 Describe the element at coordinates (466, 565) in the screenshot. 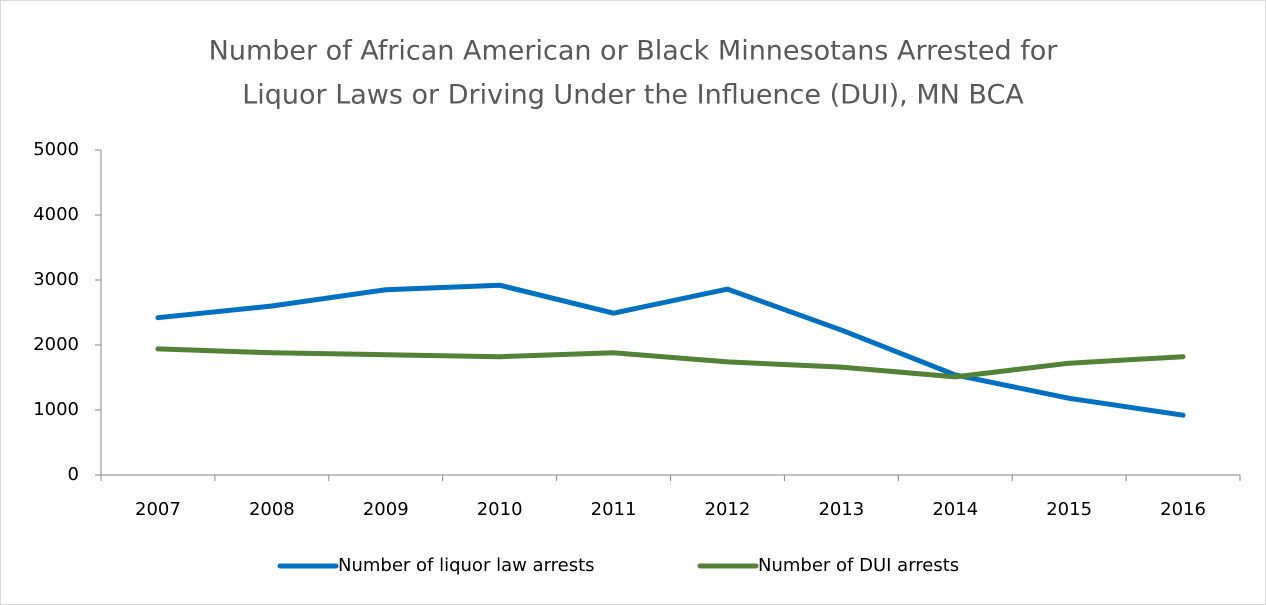

I see `legend-label: Number of liquor law arrests` at that location.